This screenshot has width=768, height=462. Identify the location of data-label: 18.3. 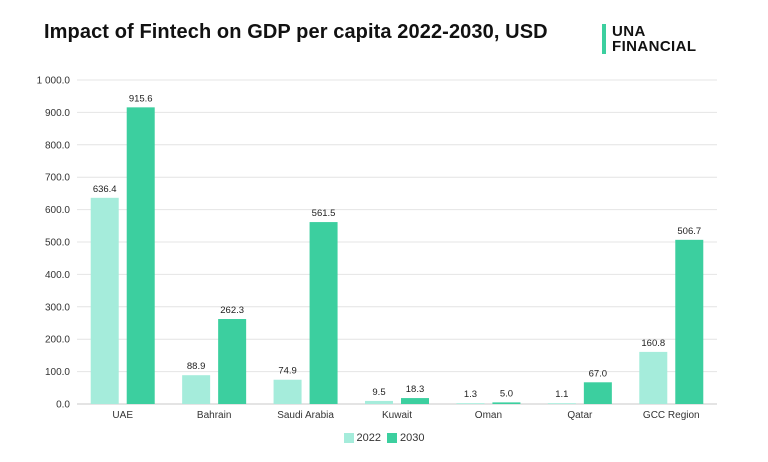
(415, 389).